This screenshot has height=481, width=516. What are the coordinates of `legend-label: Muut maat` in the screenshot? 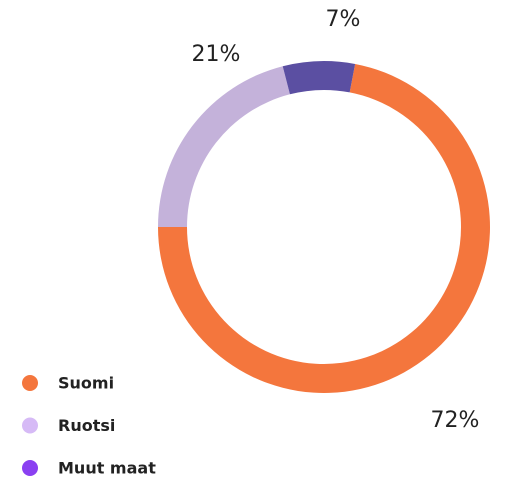 It's located at (107, 468).